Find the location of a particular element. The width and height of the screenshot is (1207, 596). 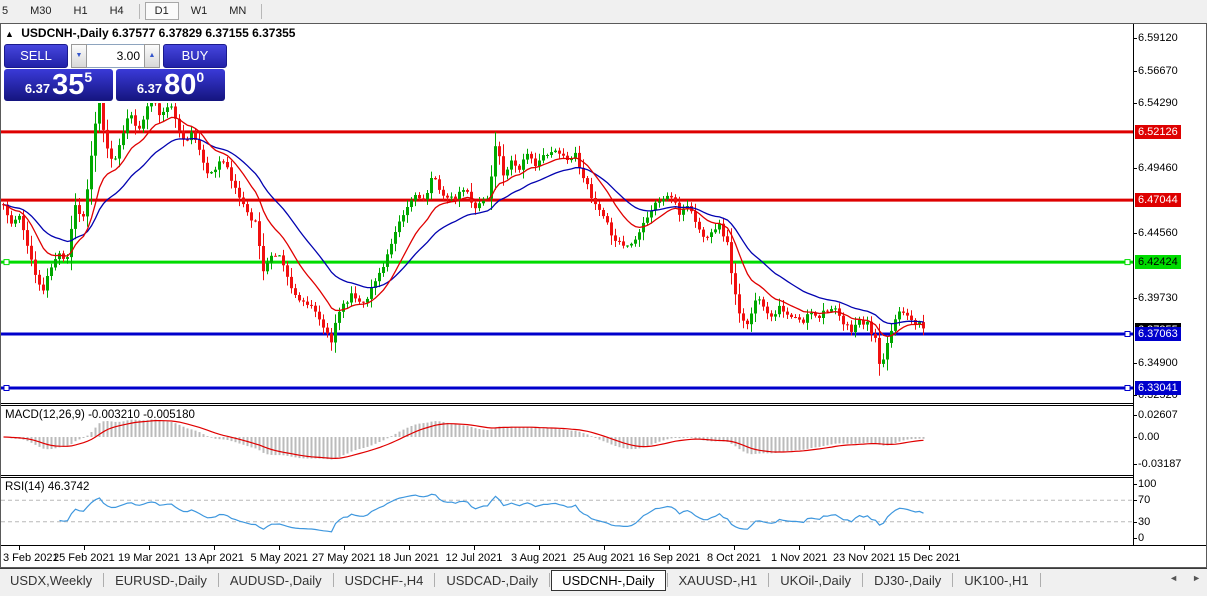

macd-pane is located at coordinates (567, 440).